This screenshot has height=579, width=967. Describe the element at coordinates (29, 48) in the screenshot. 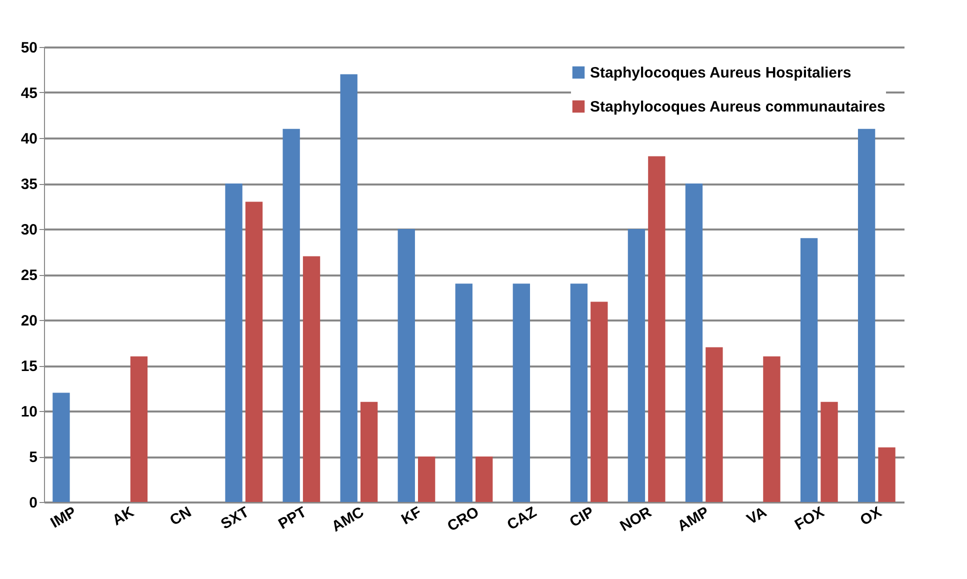

I see `y-tick-label: 50` at that location.